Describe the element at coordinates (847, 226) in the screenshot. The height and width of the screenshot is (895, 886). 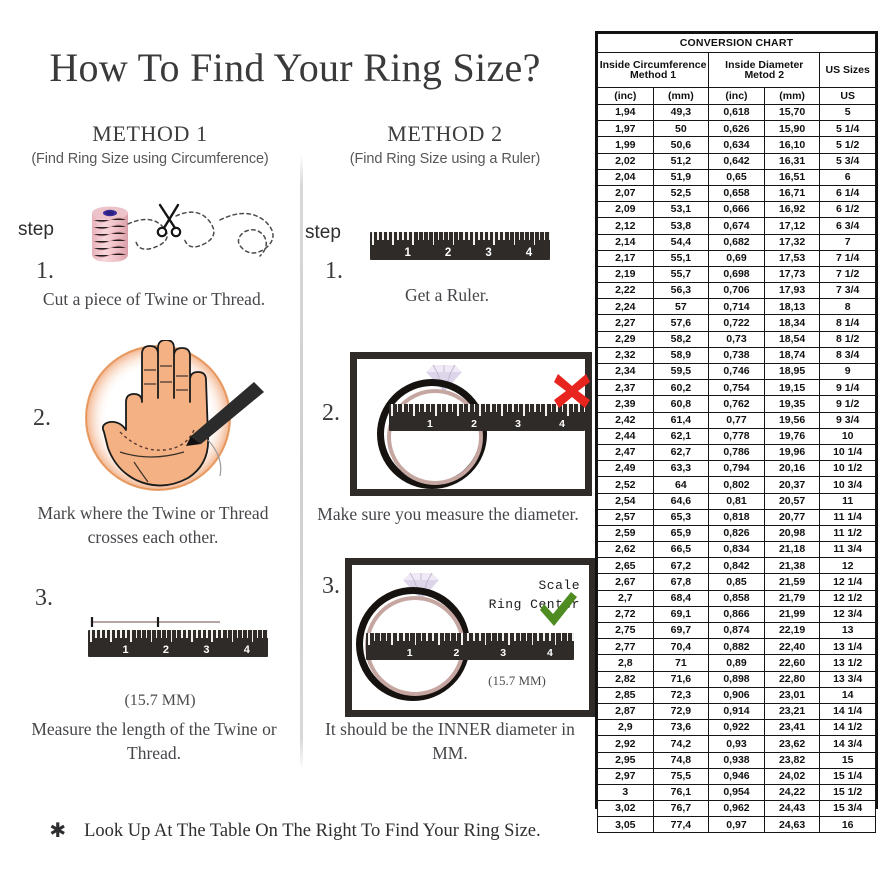
I see `cell-us-size: 6 3/4` at that location.